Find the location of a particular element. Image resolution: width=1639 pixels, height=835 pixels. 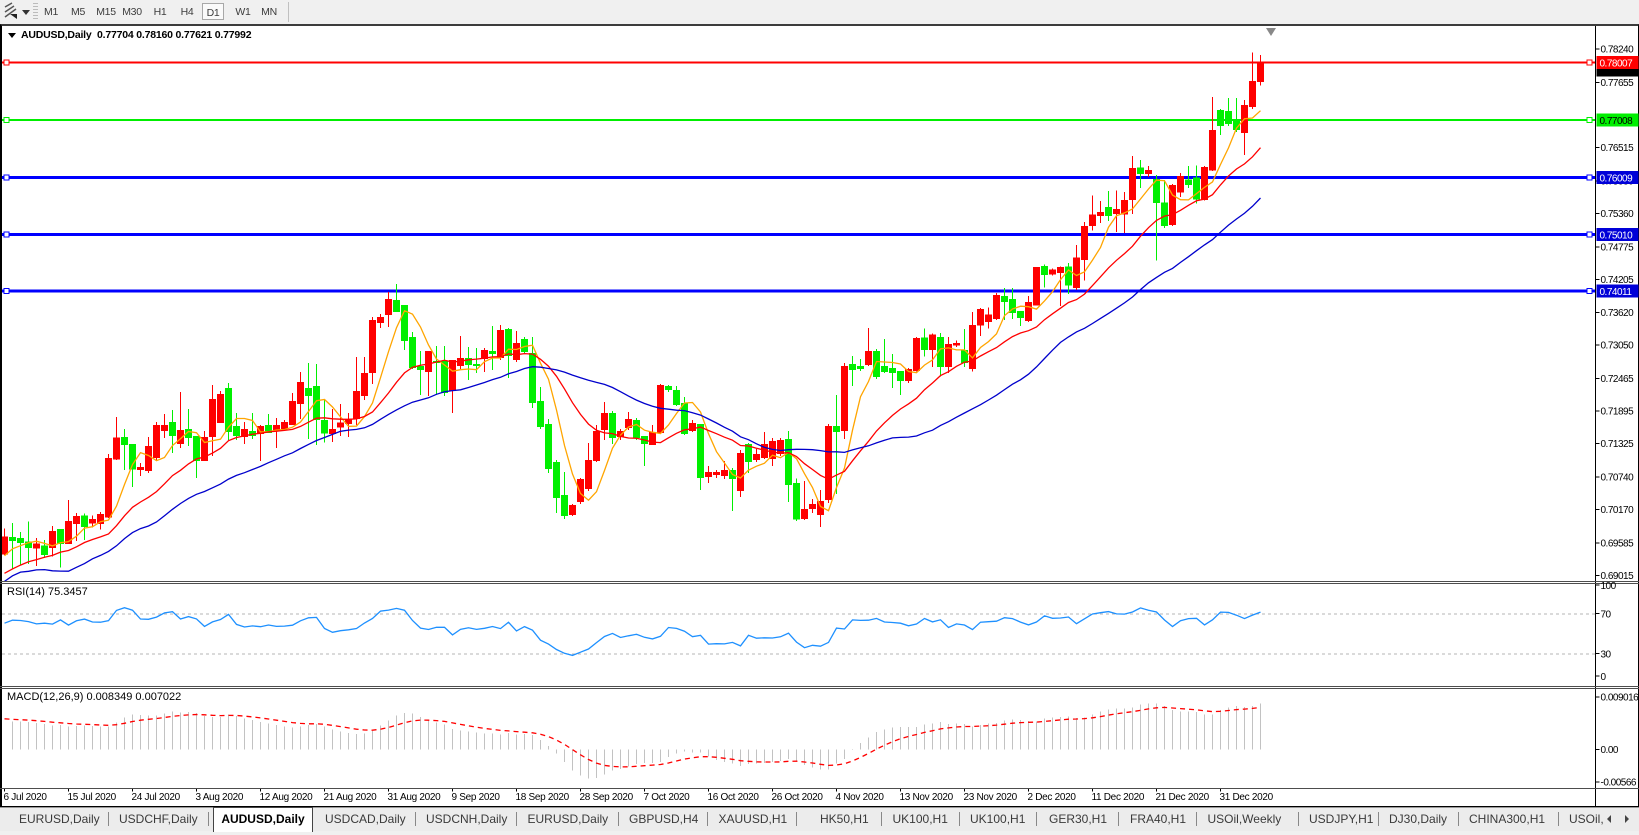

svg-text: 30 is located at coordinates (1606, 655).